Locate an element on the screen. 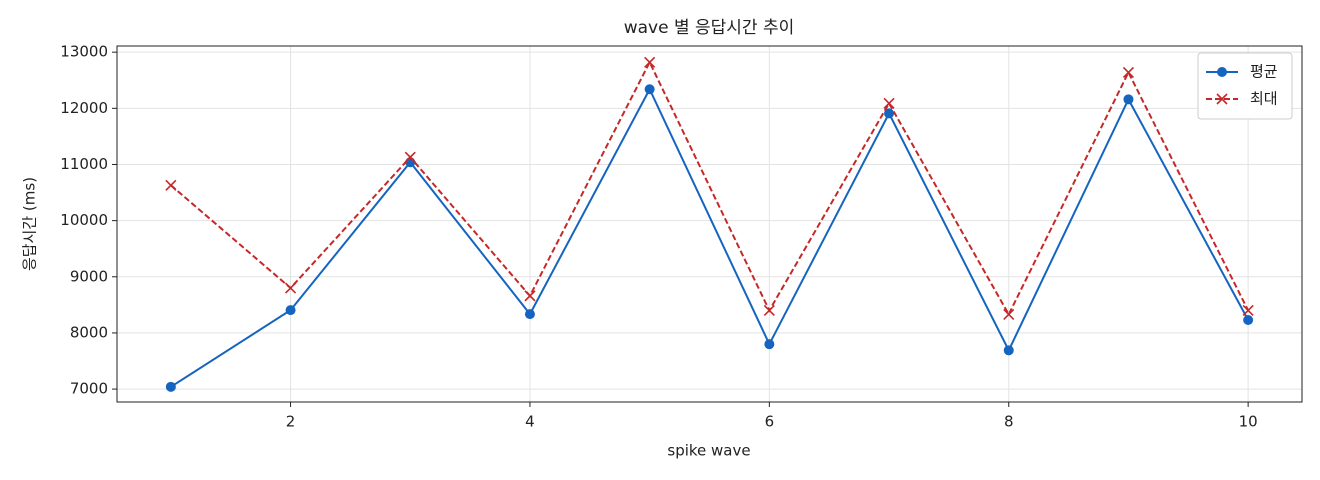 Image resolution: width=1320 pixels, height=480 pixels. legend-label: 평균 is located at coordinates (1264, 72).